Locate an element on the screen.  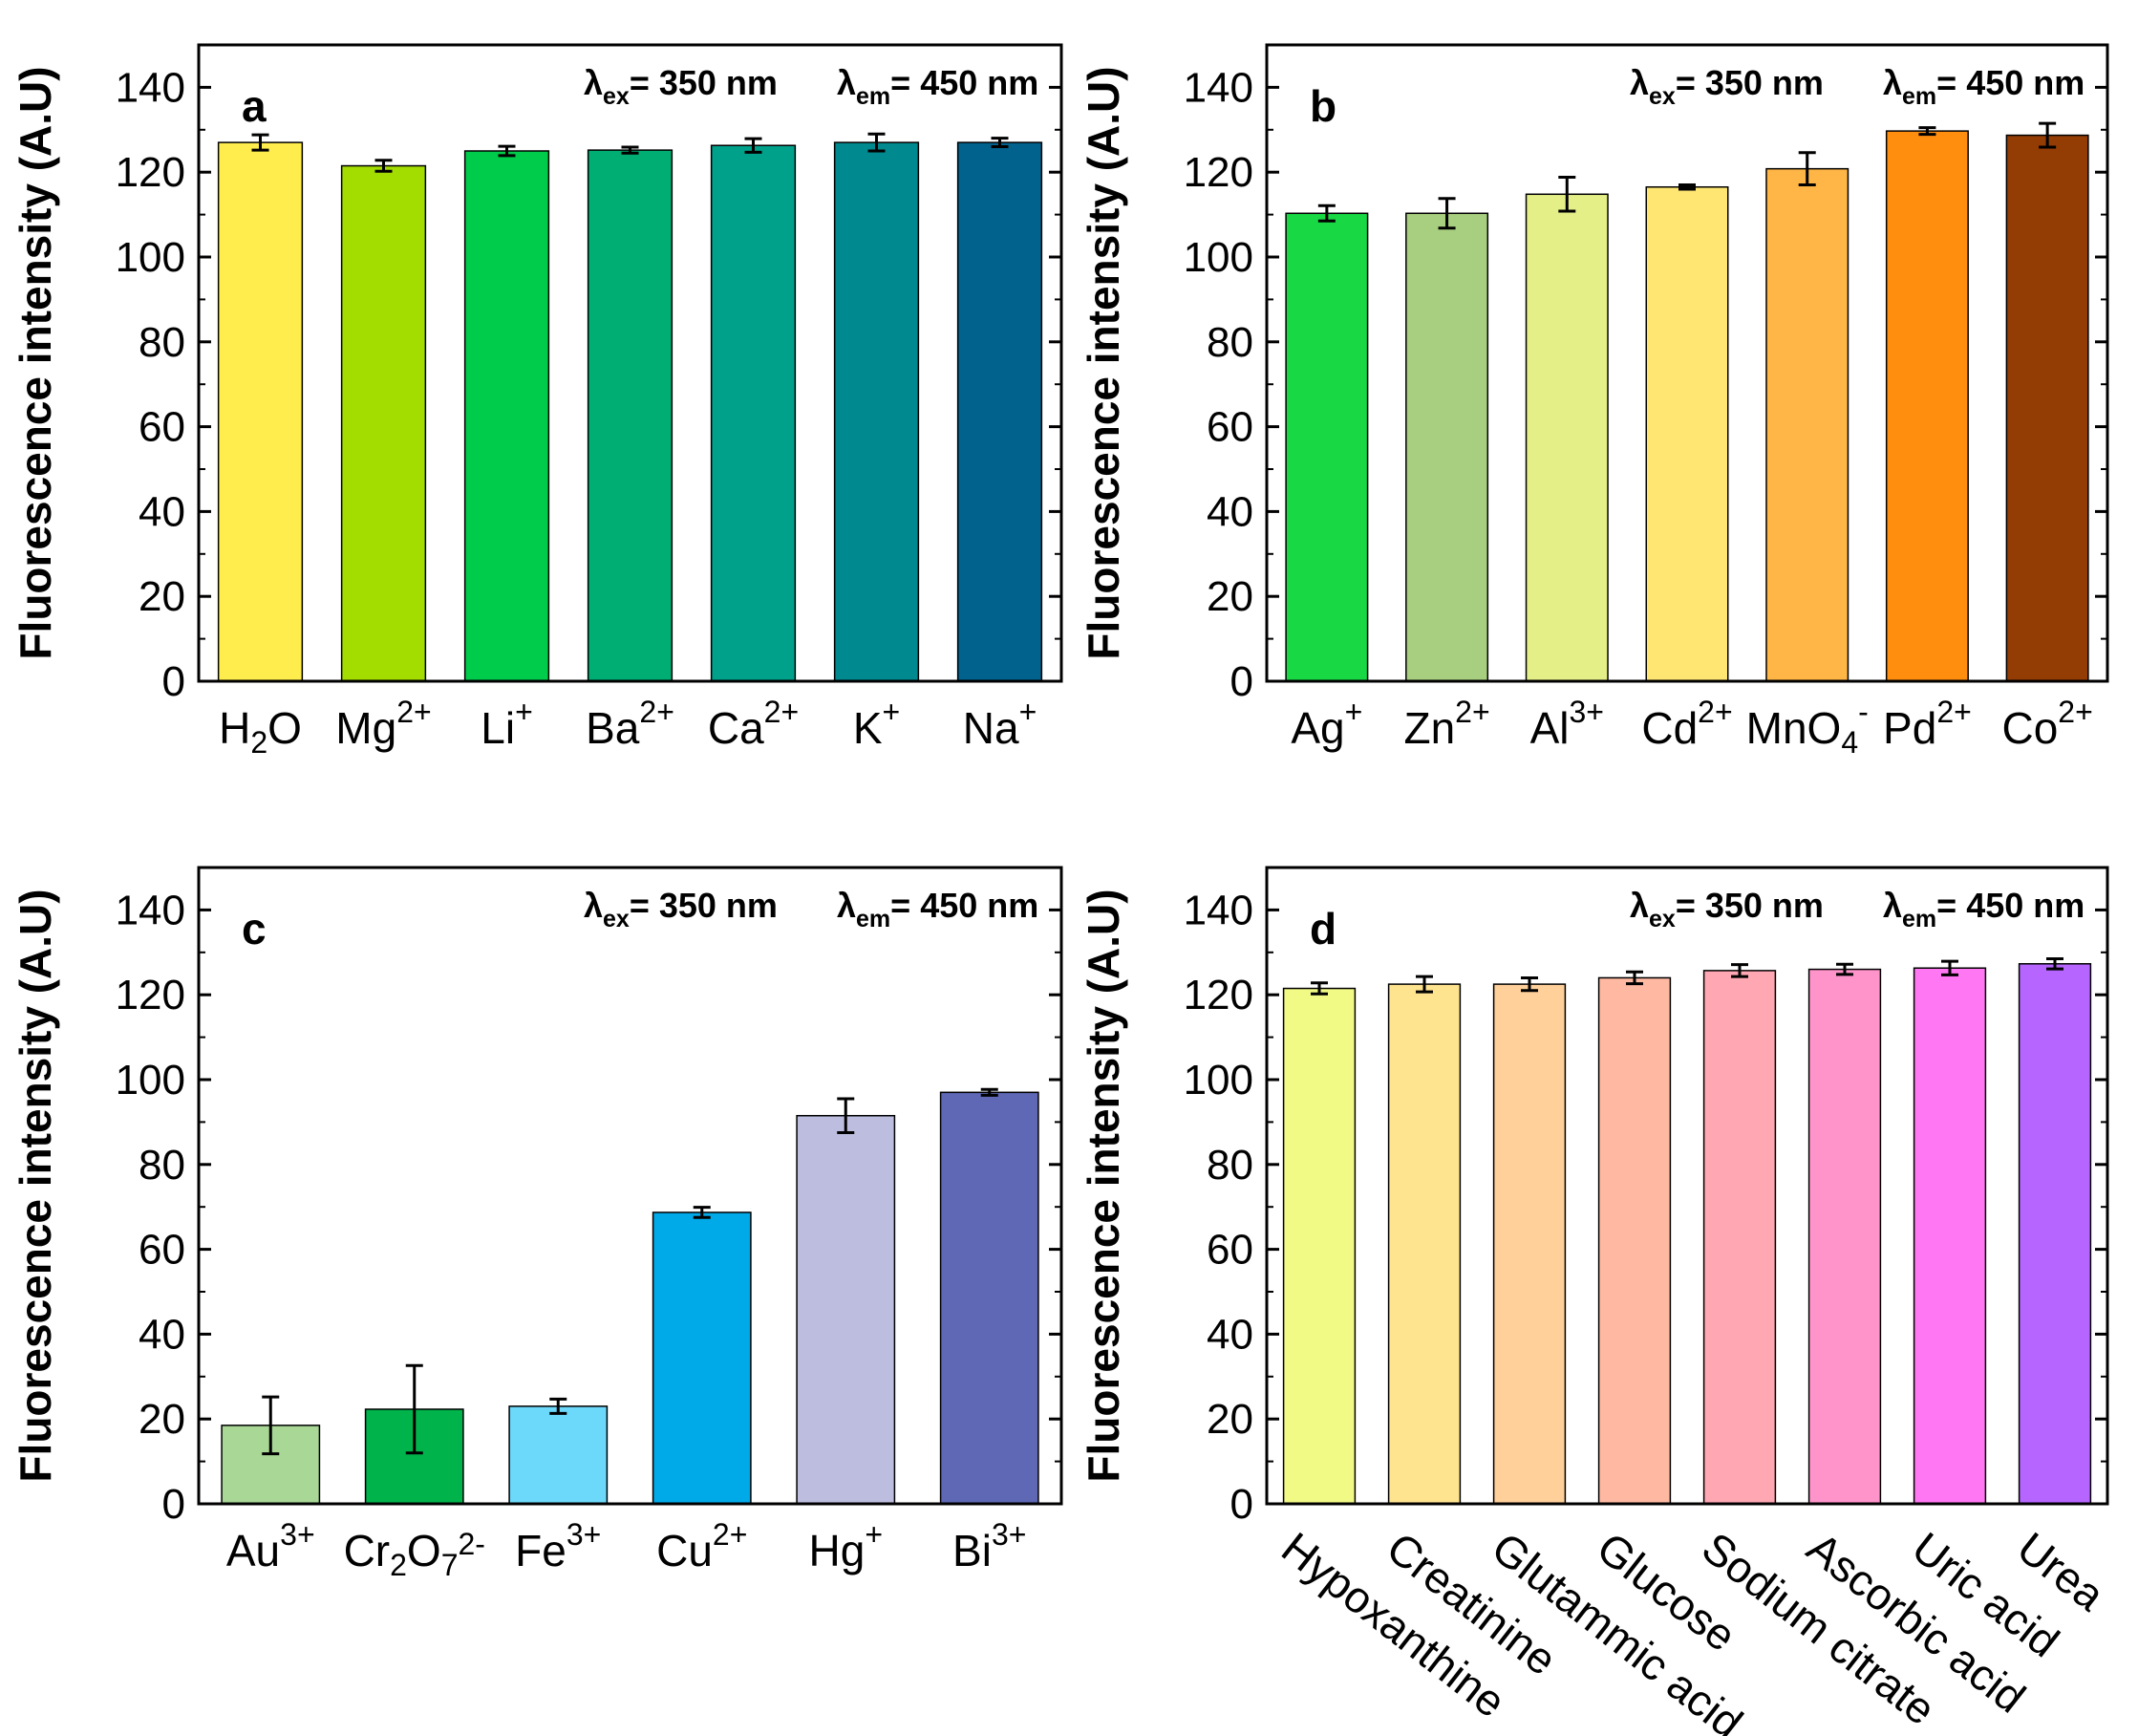
category-label: Co2+ is located at coordinates (2046, 724).